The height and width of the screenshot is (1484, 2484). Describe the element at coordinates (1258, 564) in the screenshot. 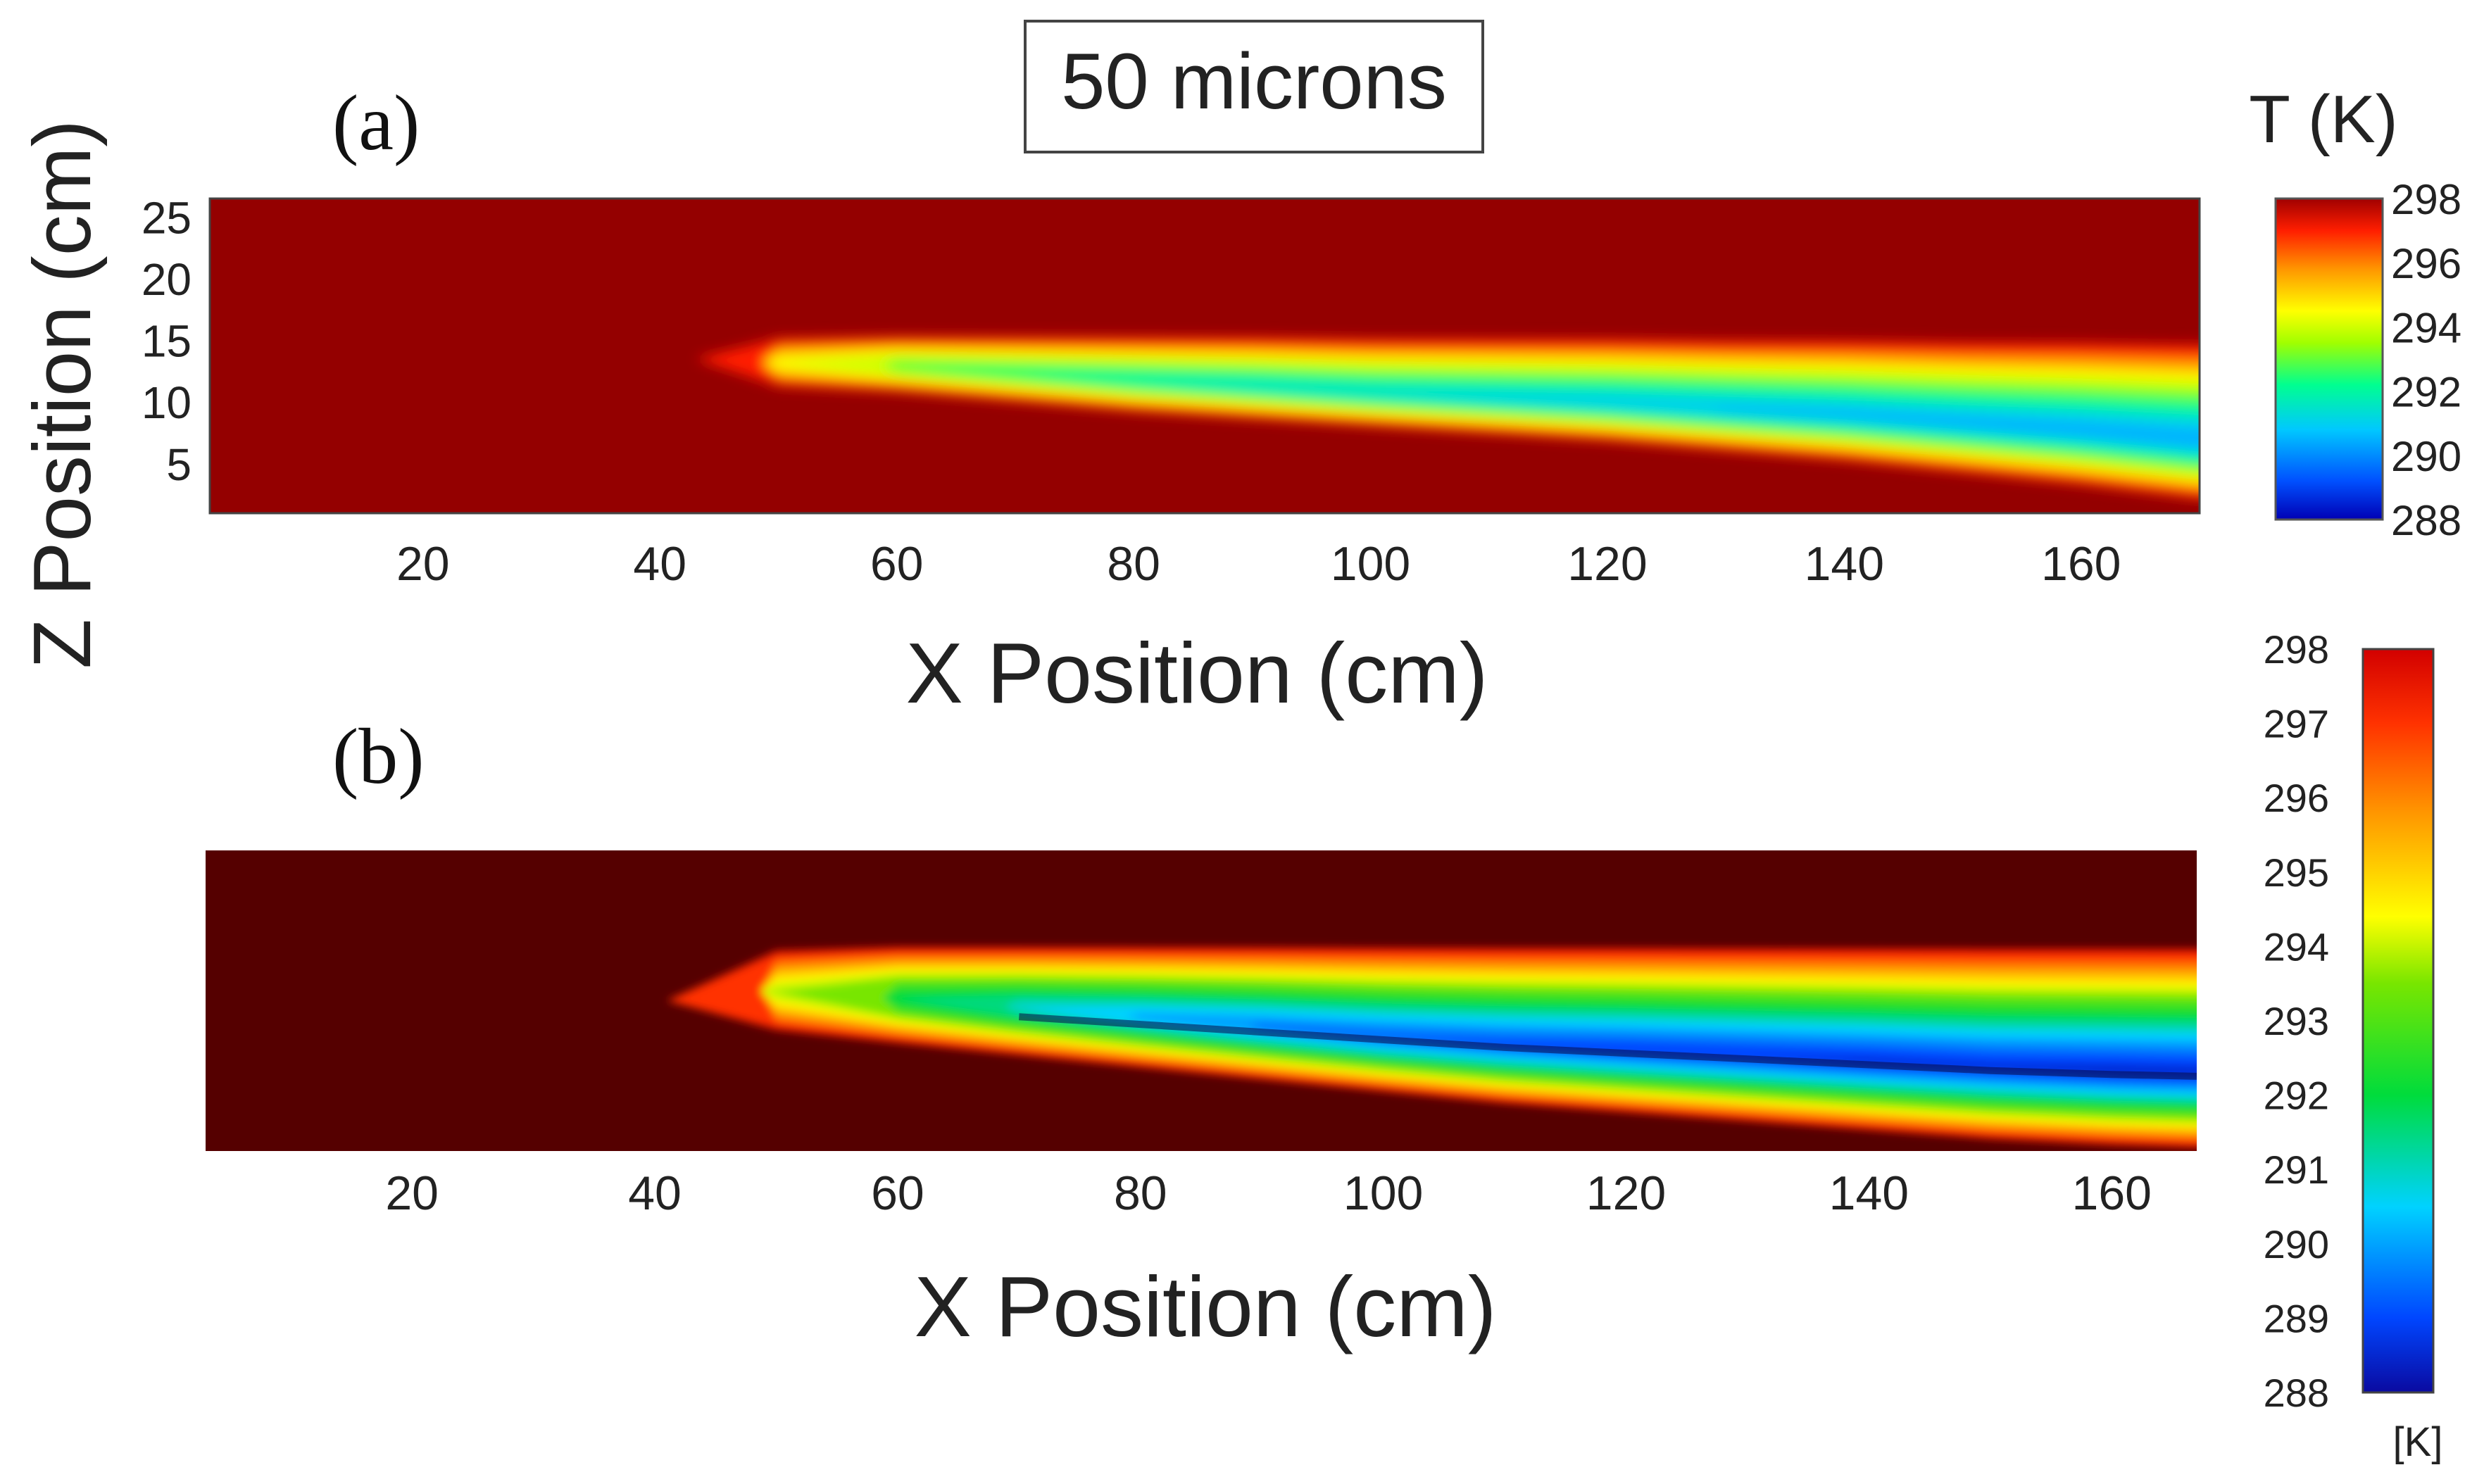

I see `x-ticks-a: 20 40 60 80 100 120 140 160` at that location.